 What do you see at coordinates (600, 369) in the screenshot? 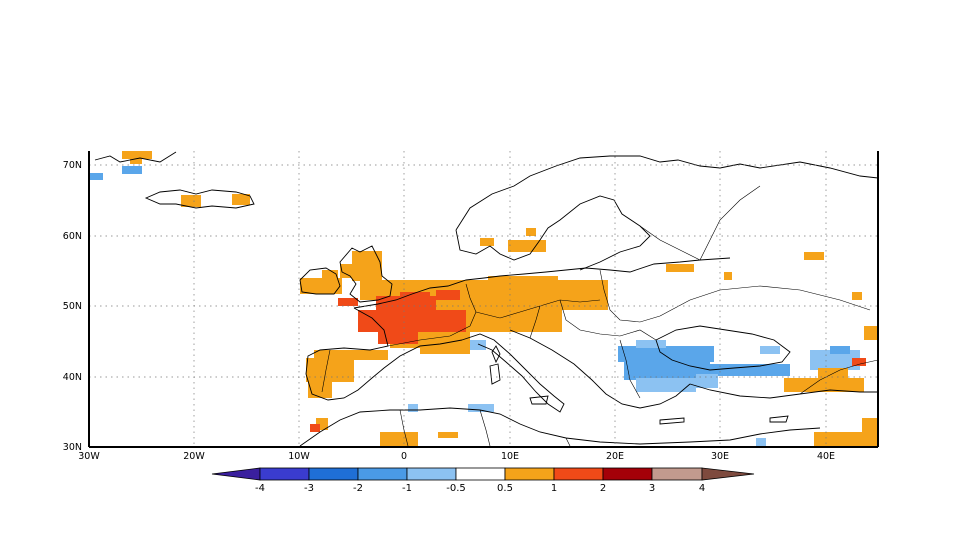
I see `coastline-adriatic-balkans` at bounding box center [600, 369].